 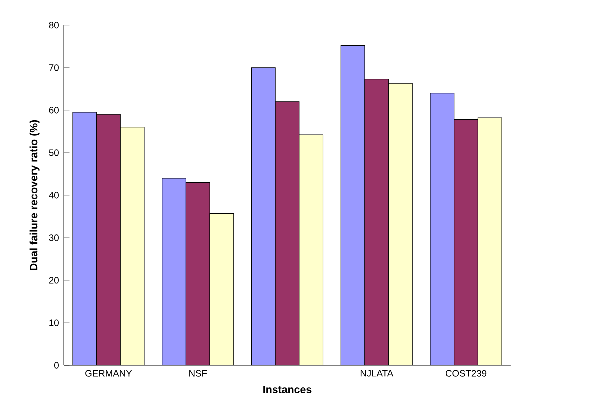 What do you see at coordinates (54, 25) in the screenshot?
I see `y-tick-label: 80` at bounding box center [54, 25].